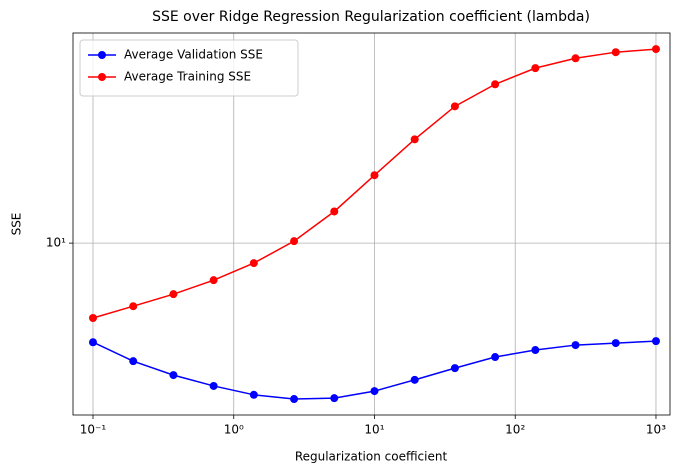 Image resolution: width=694 pixels, height=475 pixels. What do you see at coordinates (93, 430) in the screenshot?
I see `x-tick-label: 10⁻¹` at bounding box center [93, 430].